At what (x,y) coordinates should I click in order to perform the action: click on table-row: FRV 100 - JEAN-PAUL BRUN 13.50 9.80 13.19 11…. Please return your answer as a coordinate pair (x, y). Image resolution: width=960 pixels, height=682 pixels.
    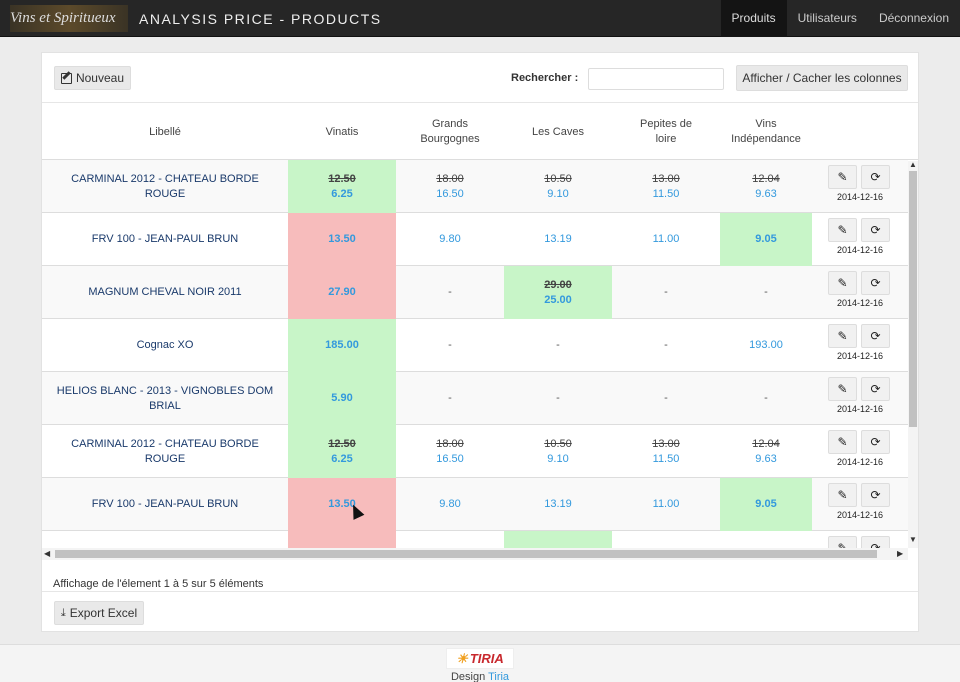
    Looking at the image, I should click on (475, 504).